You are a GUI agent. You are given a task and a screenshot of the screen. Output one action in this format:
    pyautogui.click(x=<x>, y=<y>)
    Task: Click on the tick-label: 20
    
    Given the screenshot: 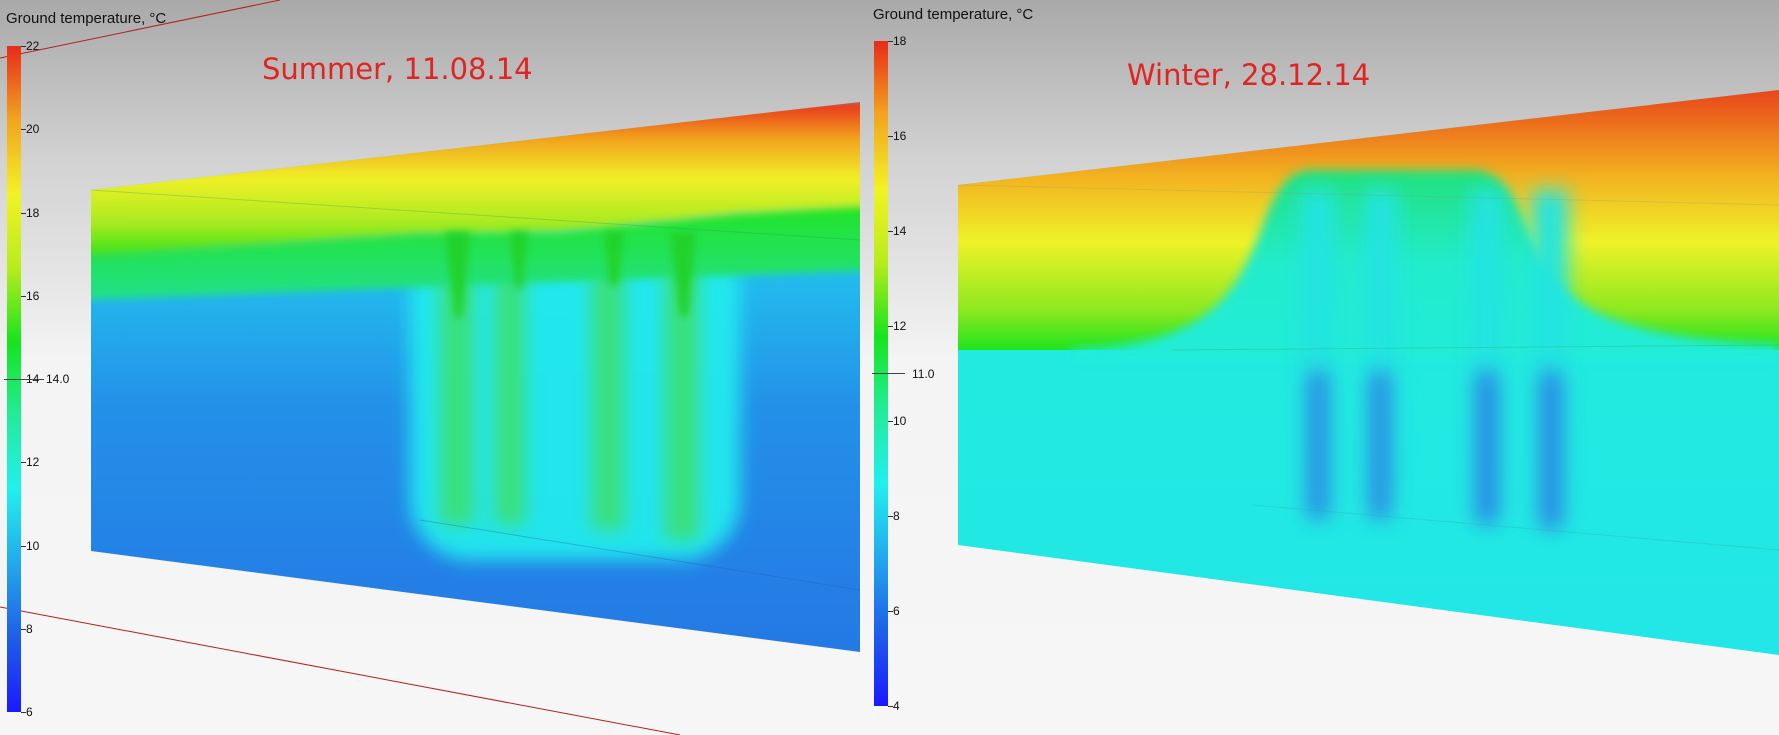 What is the action you would take?
    pyautogui.click(x=33, y=129)
    